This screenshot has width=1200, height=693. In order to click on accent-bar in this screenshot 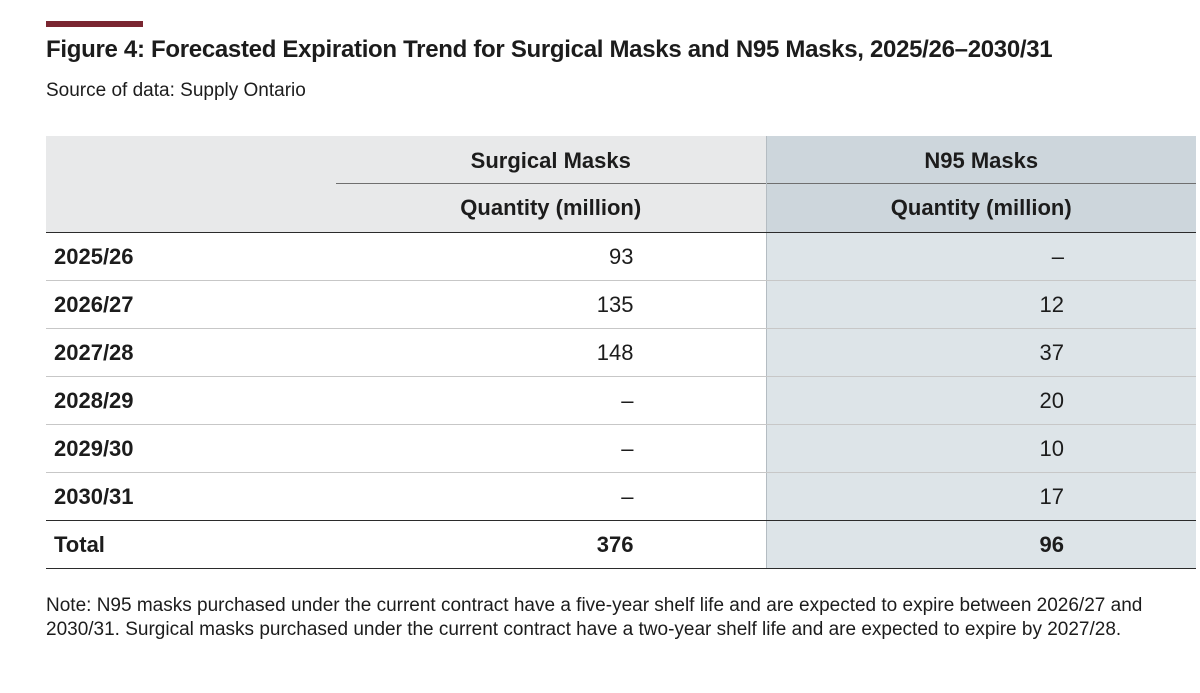, I will do `click(94, 24)`.